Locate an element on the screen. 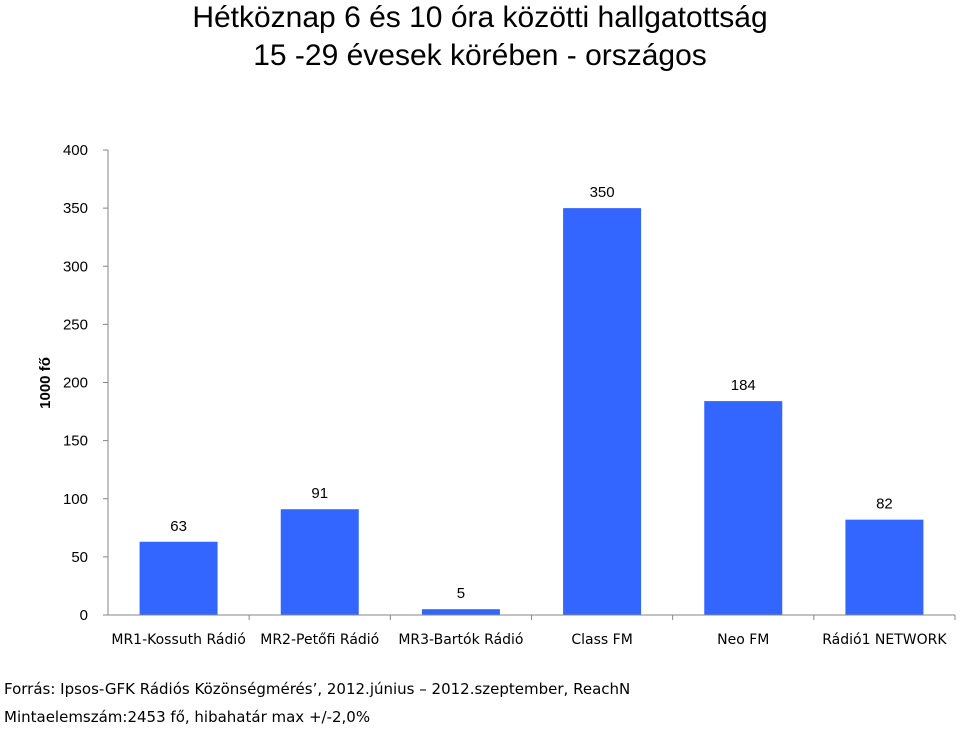 The height and width of the screenshot is (729, 960). data-label: 184 is located at coordinates (743, 385).